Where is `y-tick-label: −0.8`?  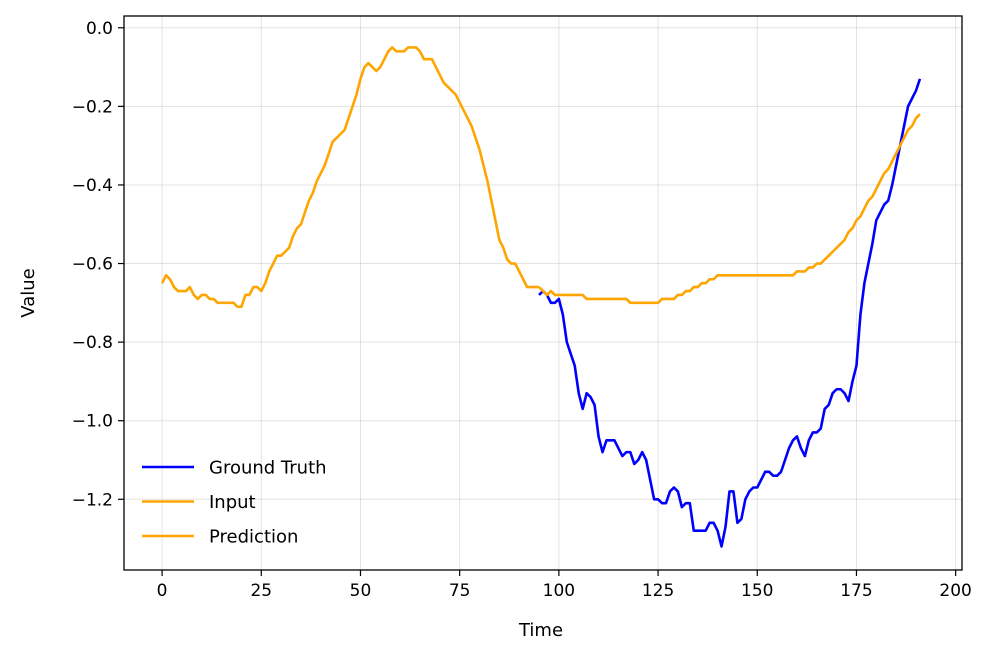 y-tick-label: −0.8 is located at coordinates (92, 343).